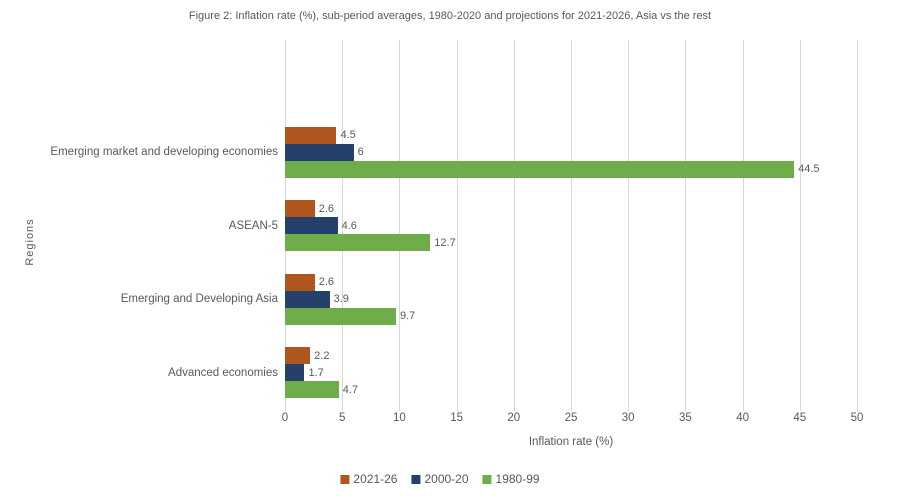 This screenshot has width=900, height=500. What do you see at coordinates (285, 418) in the screenshot?
I see `x-tick-label: 0` at bounding box center [285, 418].